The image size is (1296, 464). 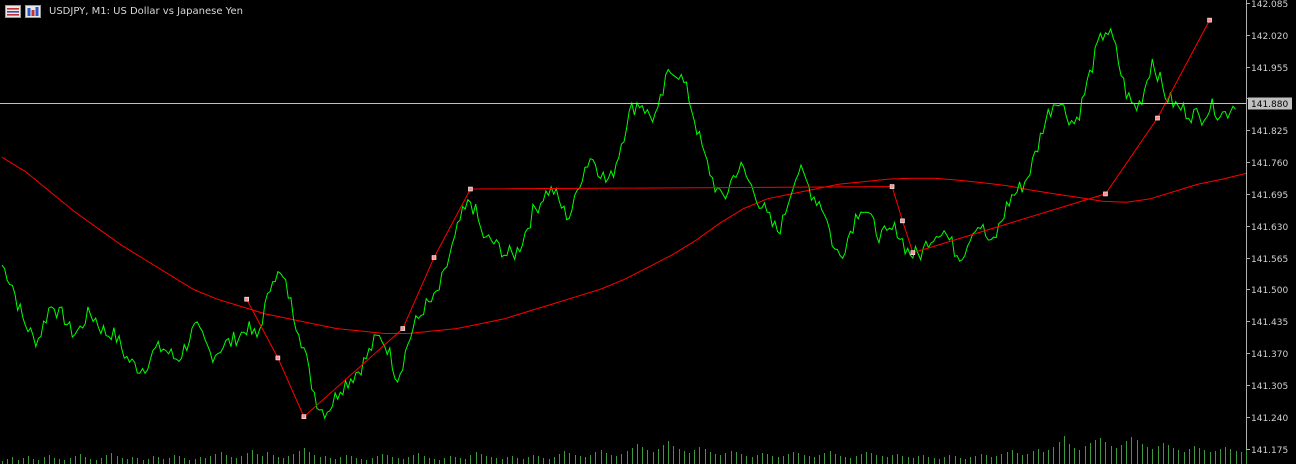 What do you see at coordinates (1269, 37) in the screenshot?
I see `y-tick-label: 142.020` at bounding box center [1269, 37].